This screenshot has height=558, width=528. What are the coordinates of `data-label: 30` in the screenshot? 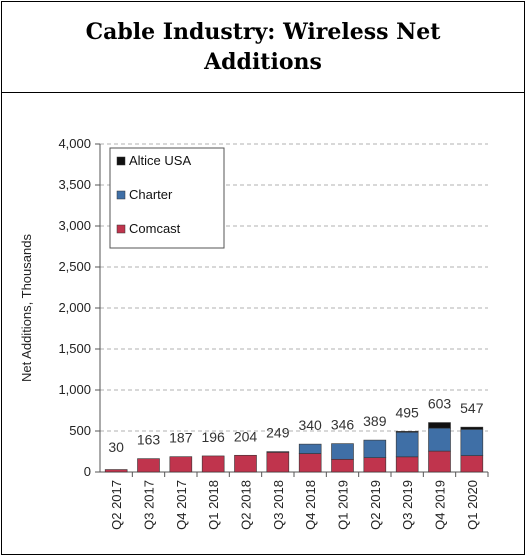 It's located at (116, 447).